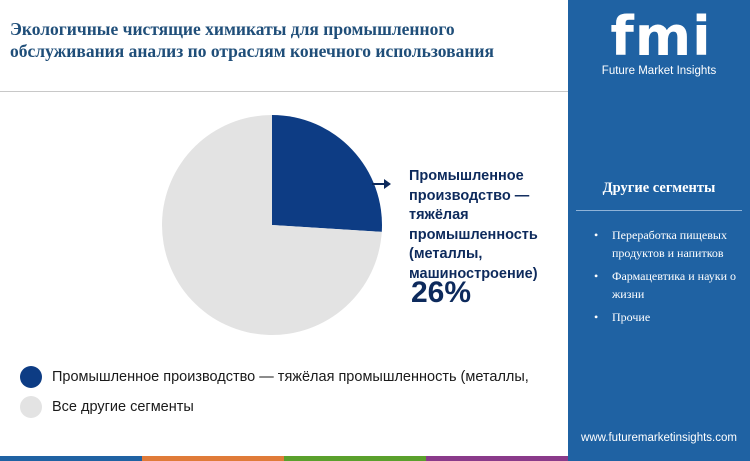 Image resolution: width=750 pixels, height=461 pixels. I want to click on logo-subtitle: Future Market Insights, so click(659, 71).